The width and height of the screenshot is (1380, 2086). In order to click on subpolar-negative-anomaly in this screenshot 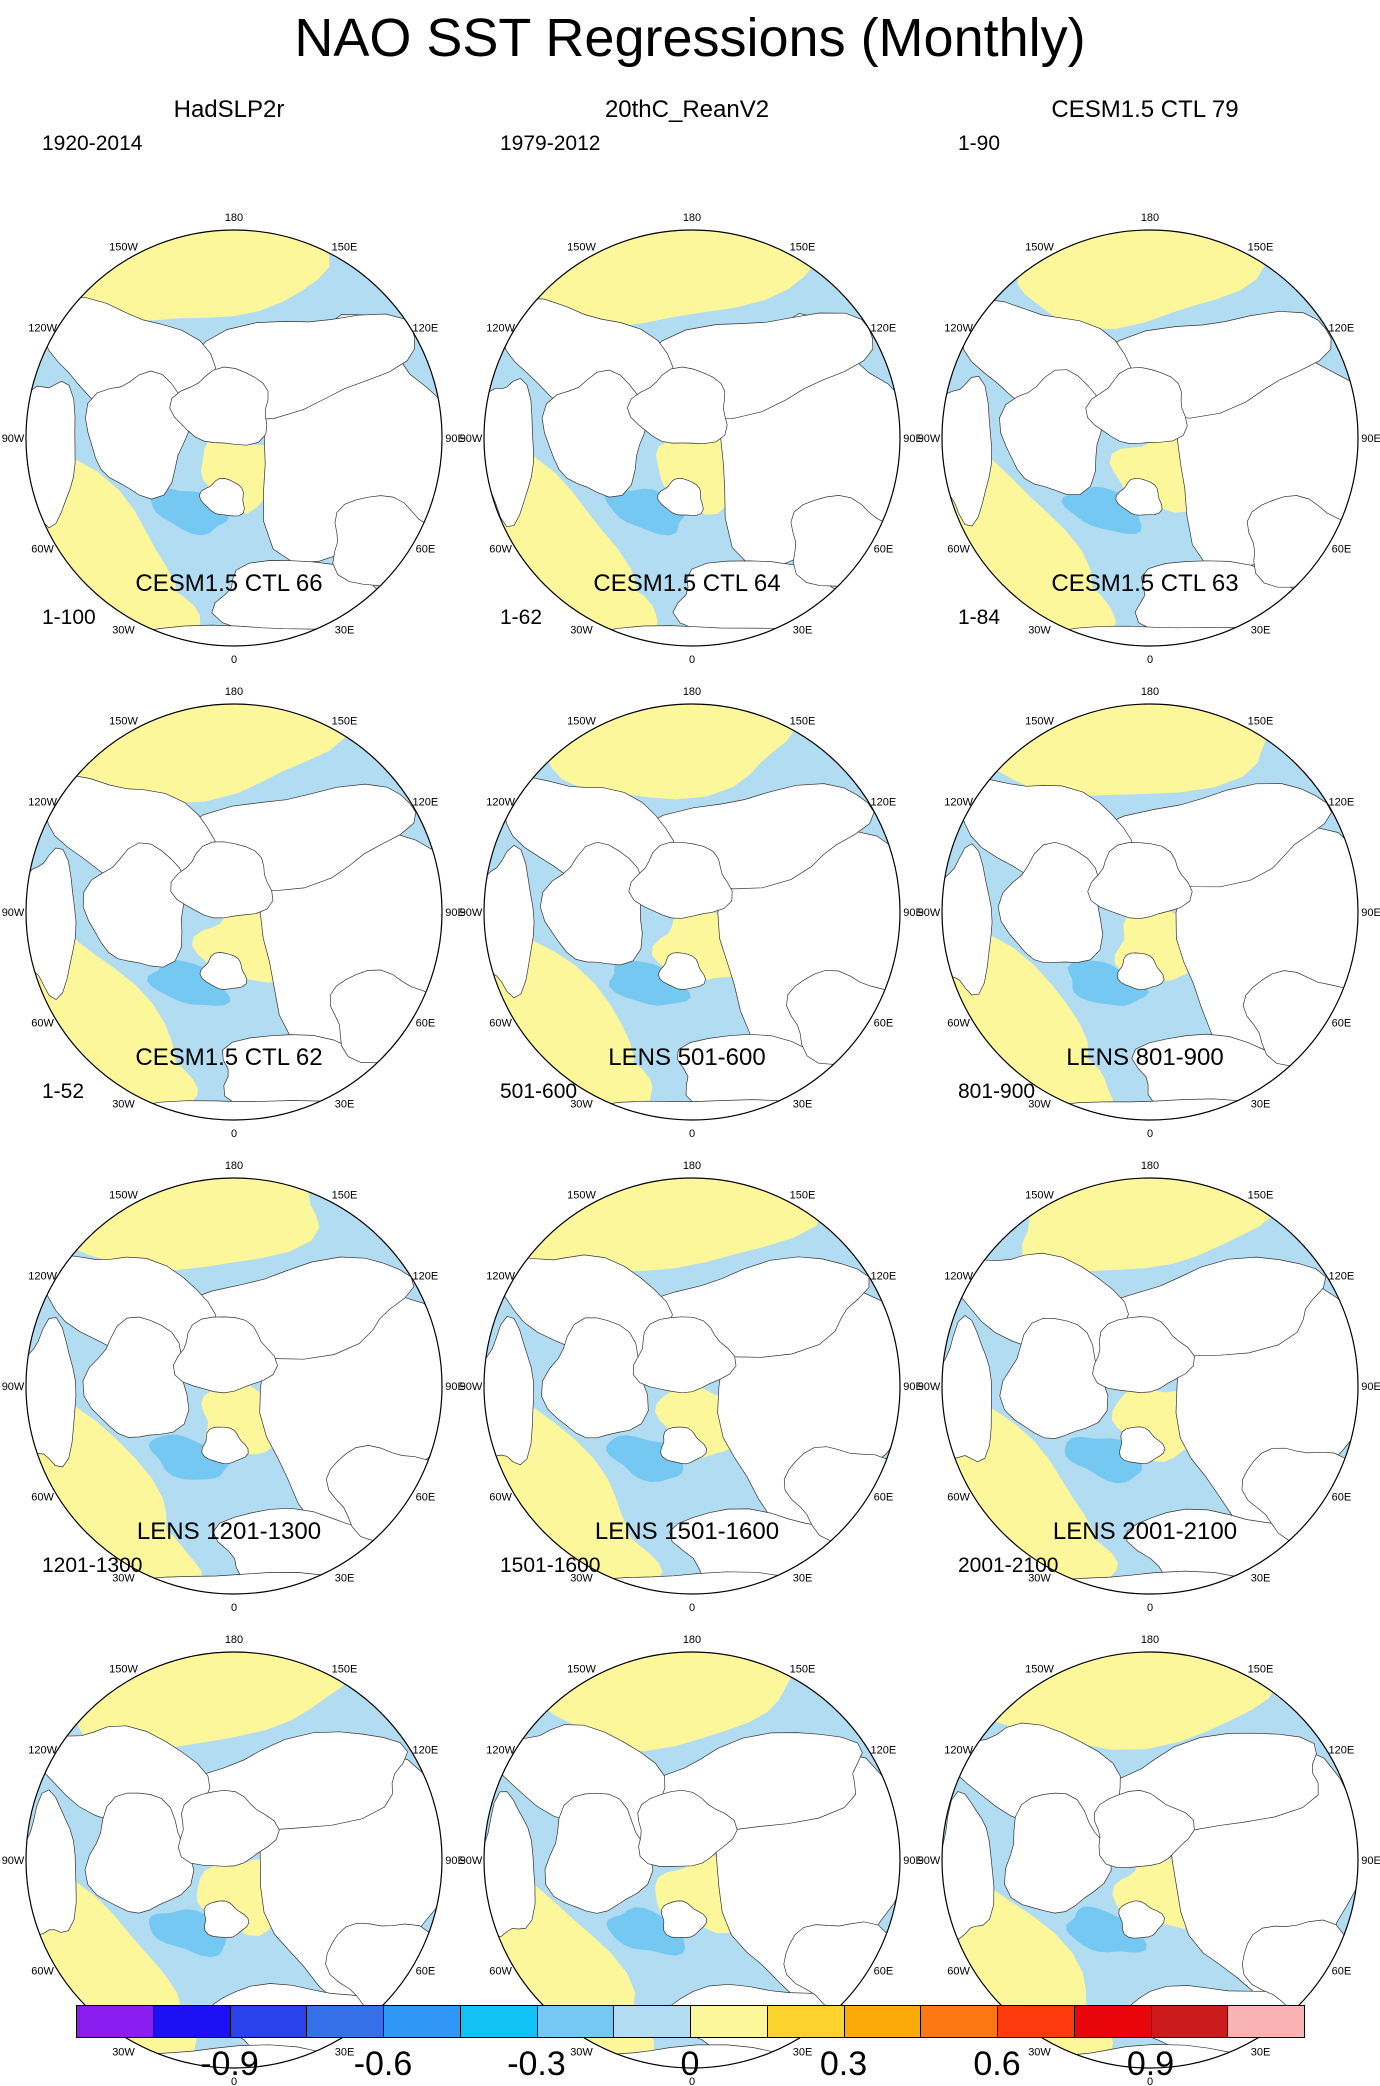, I will do `click(650, 983)`.